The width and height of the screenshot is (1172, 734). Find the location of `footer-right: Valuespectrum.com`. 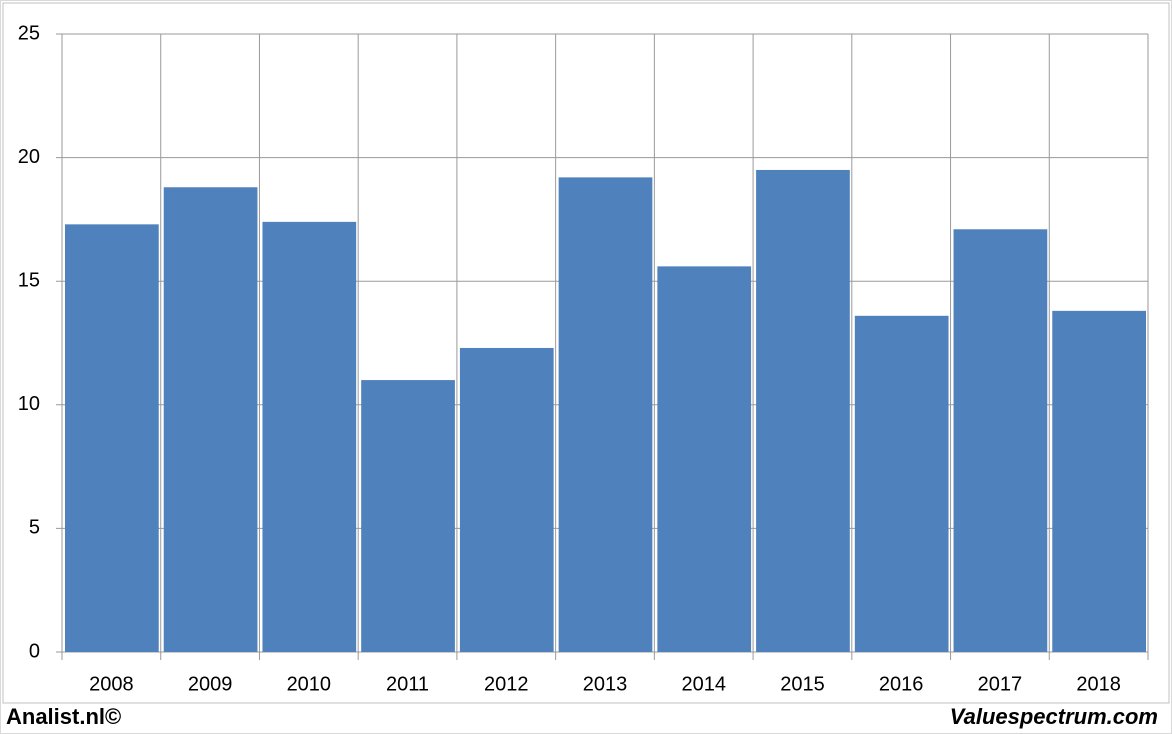

footer-right: Valuespectrum.com is located at coordinates (1054, 716).